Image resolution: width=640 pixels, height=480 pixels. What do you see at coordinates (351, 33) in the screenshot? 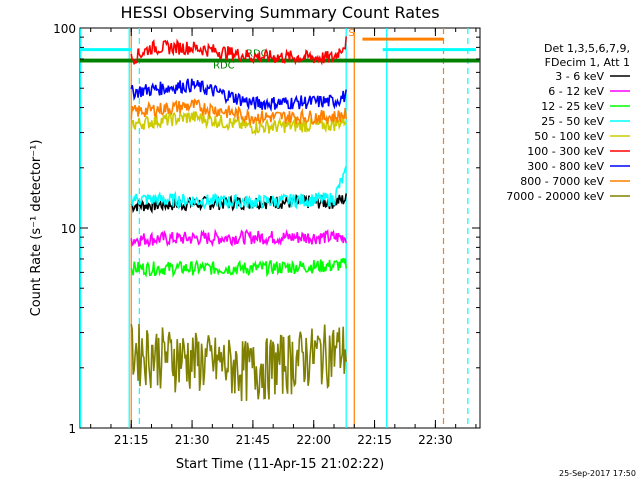
I see `flag-label: S` at bounding box center [351, 33].